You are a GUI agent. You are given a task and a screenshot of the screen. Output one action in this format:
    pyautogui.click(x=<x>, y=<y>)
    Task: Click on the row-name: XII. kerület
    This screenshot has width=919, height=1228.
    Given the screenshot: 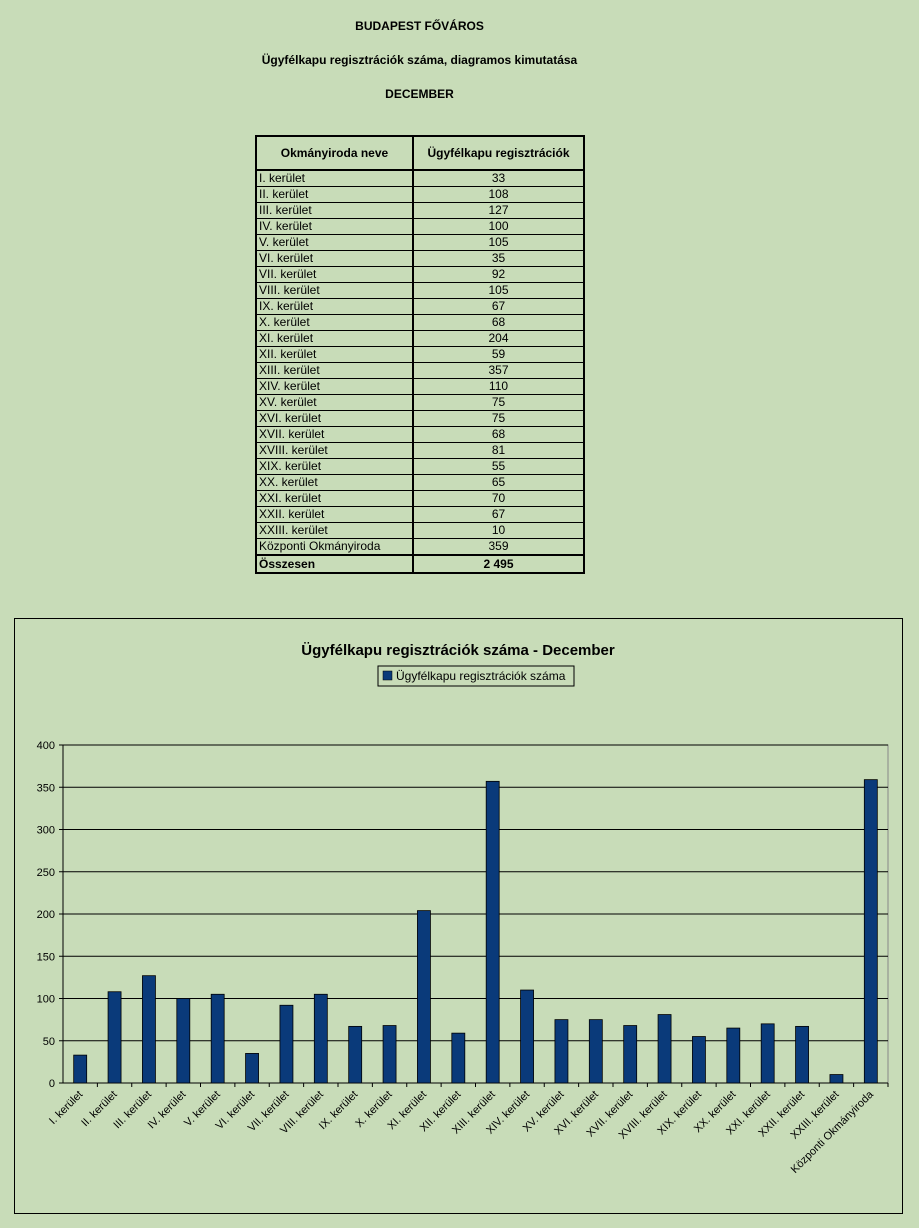 What is the action you would take?
    pyautogui.click(x=334, y=354)
    